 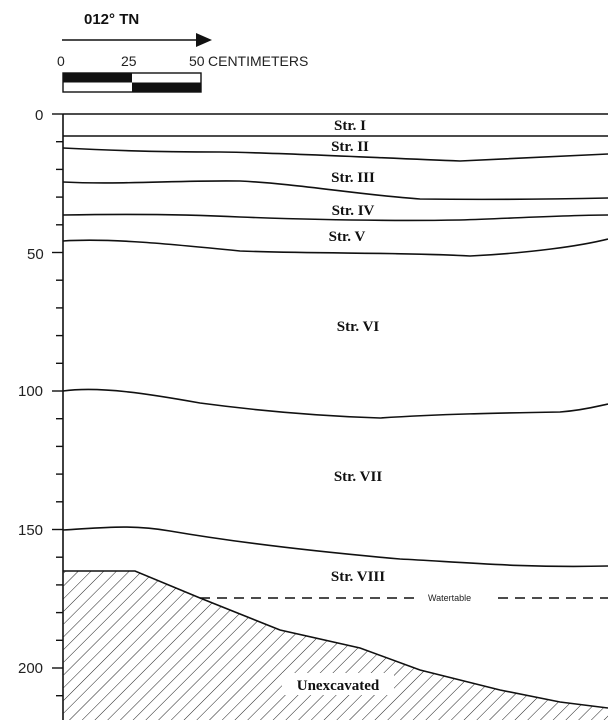 I want to click on boundary-str-iii-iv, so click(x=335, y=190).